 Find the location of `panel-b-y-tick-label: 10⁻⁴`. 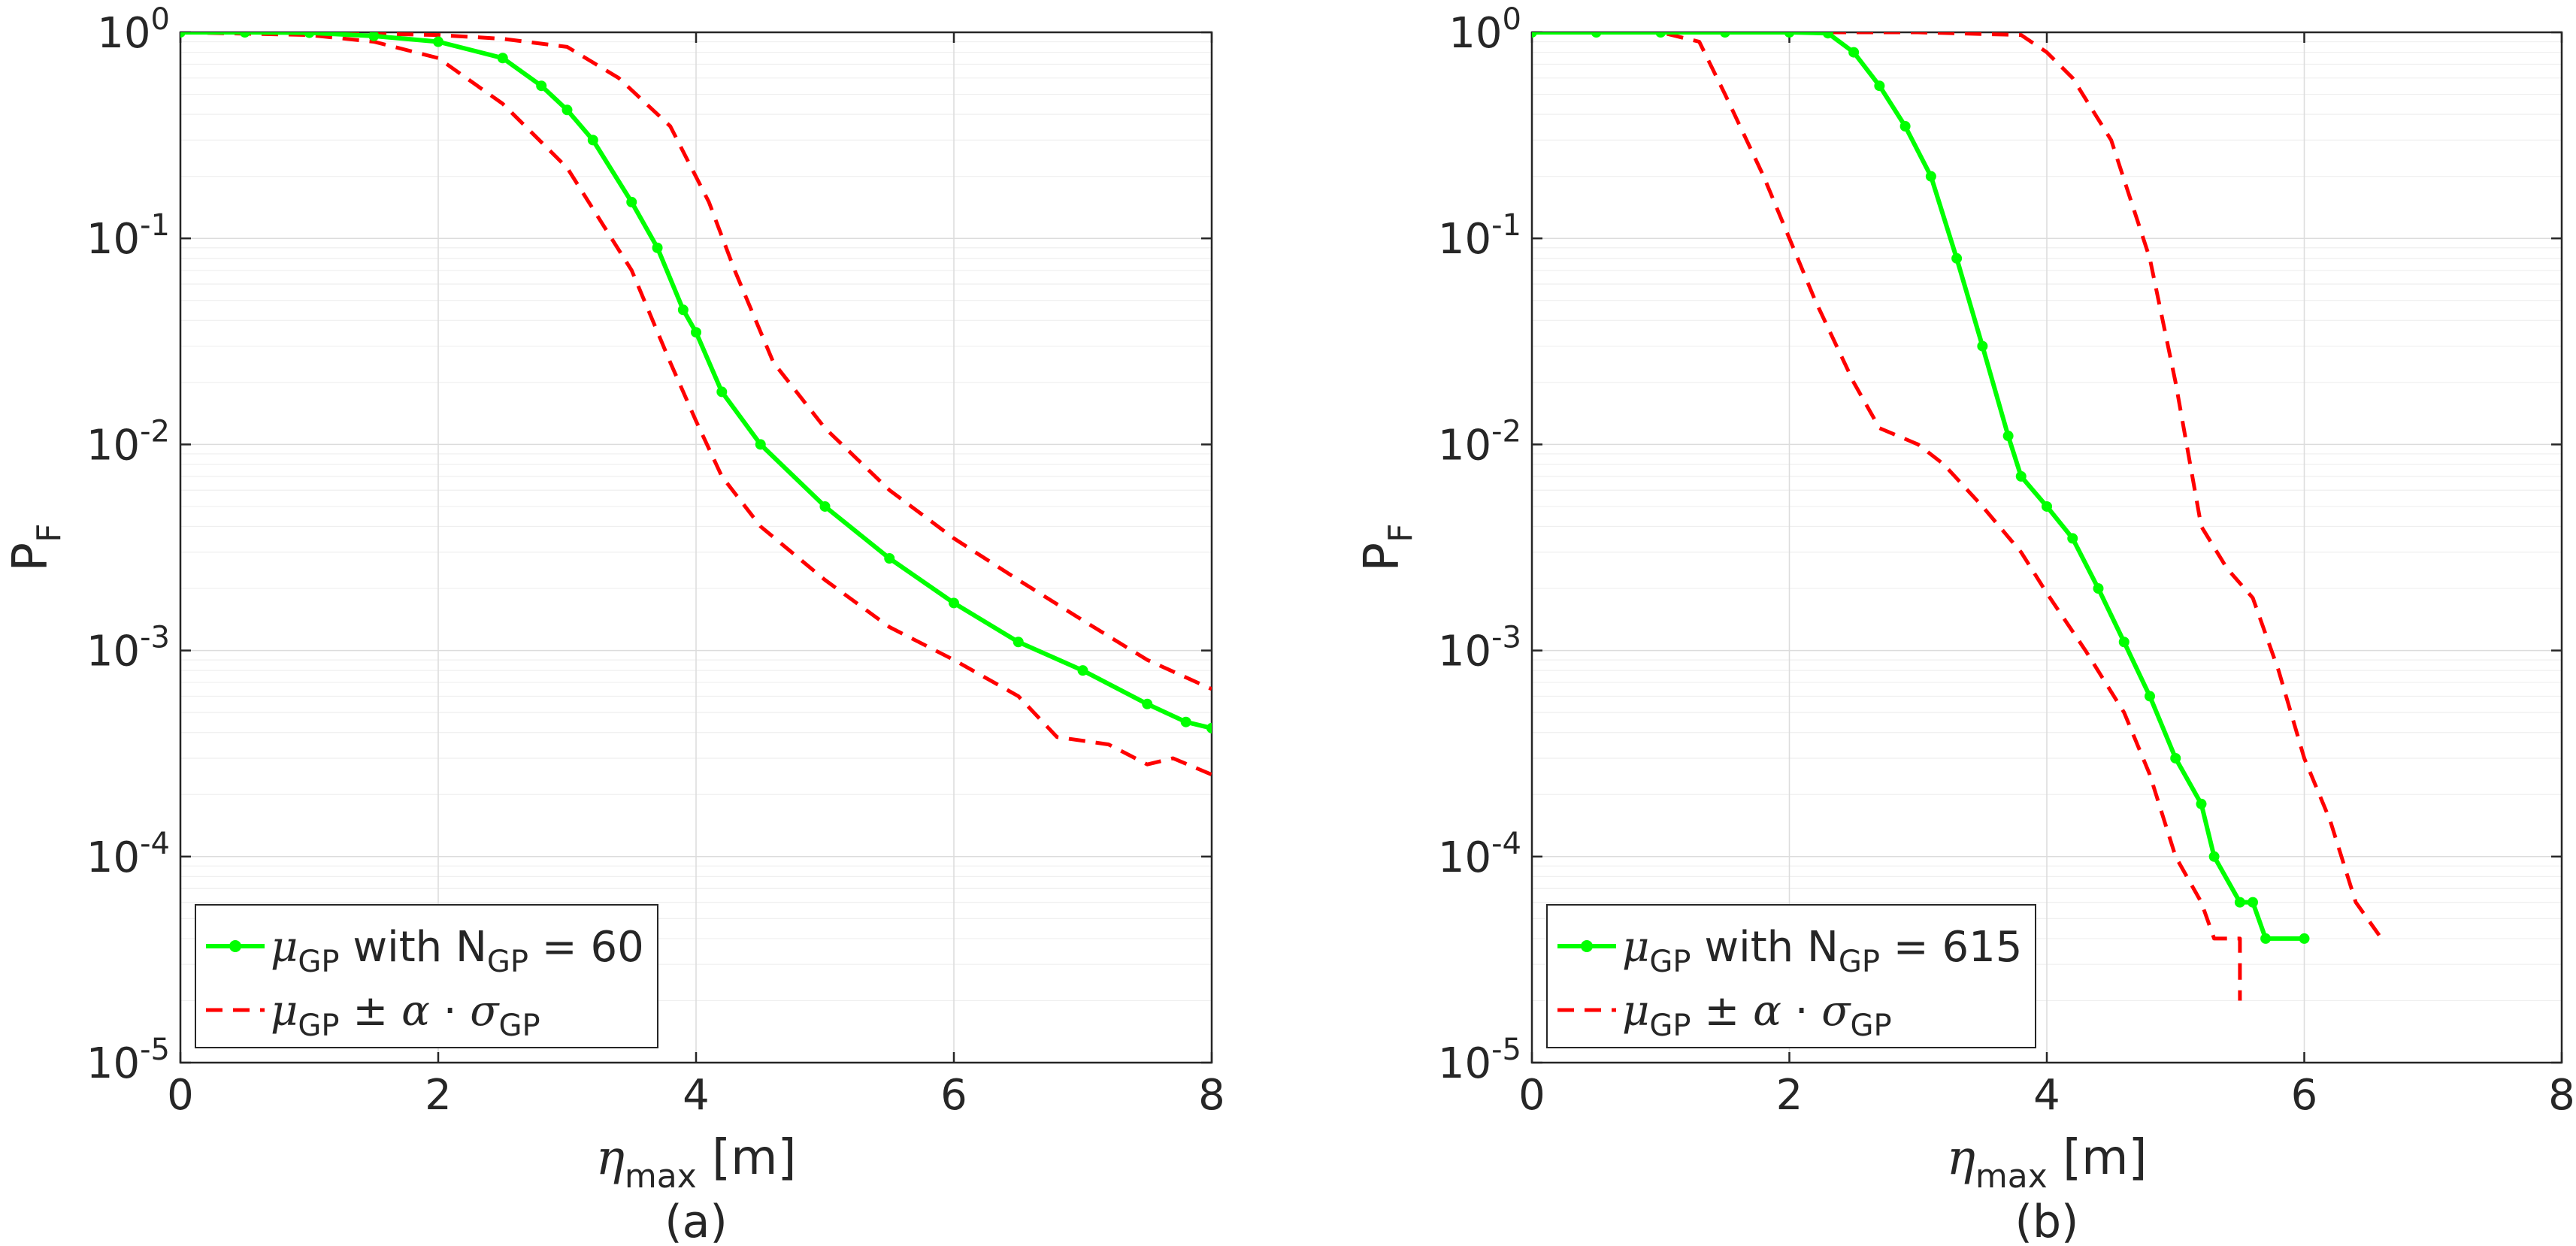

panel-b-y-tick-label: 10⁻⁴ is located at coordinates (1479, 854).